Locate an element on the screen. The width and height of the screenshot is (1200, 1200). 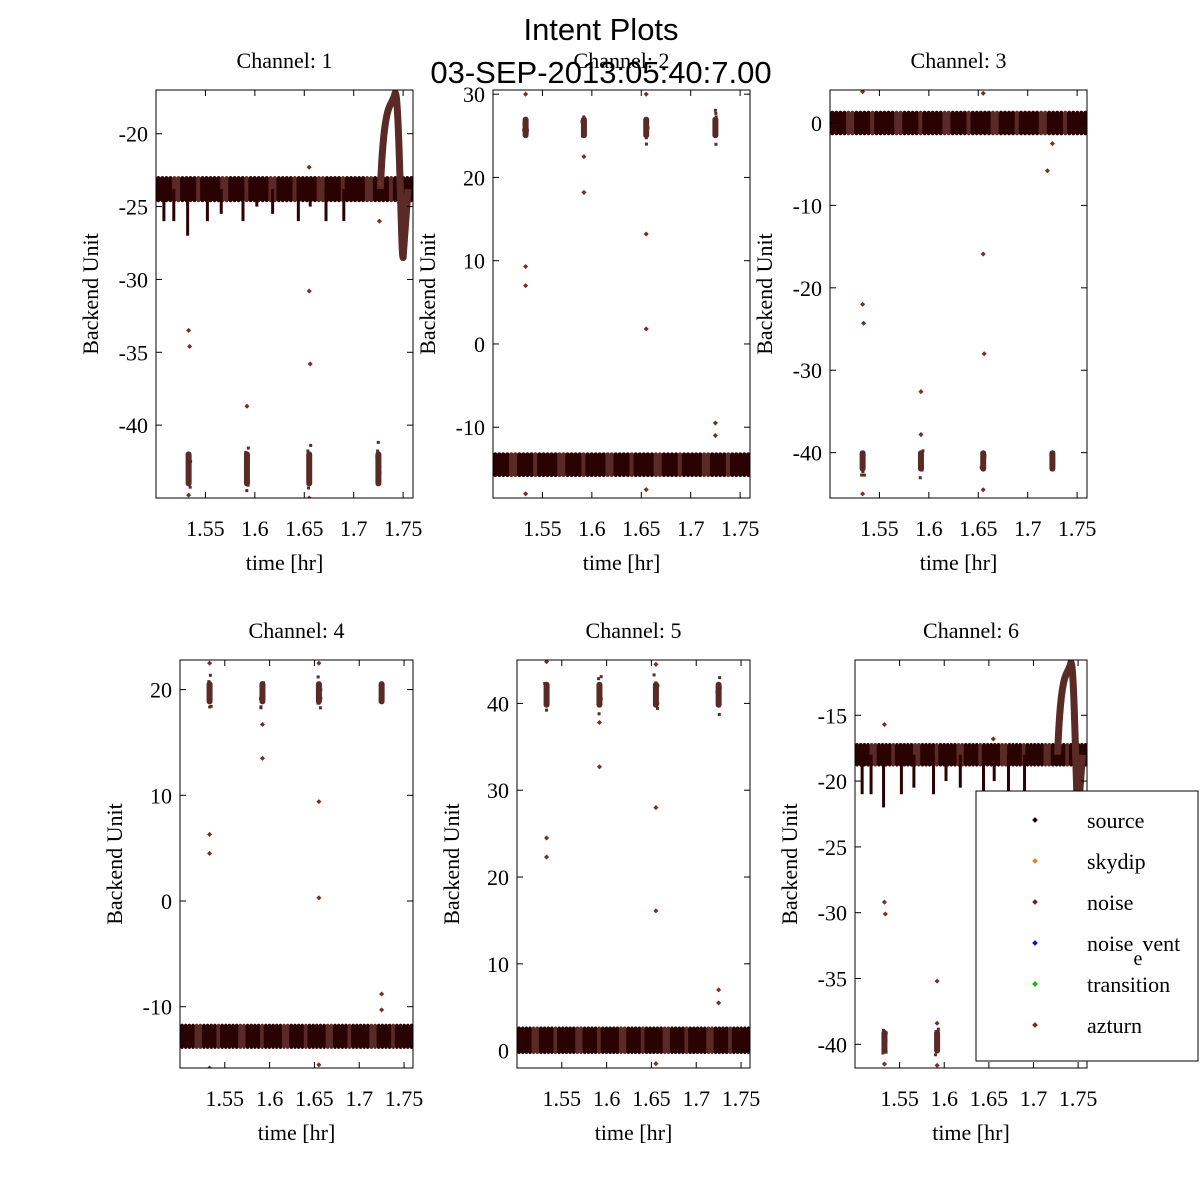
x-tick-label: 1.6 is located at coordinates (255, 528).